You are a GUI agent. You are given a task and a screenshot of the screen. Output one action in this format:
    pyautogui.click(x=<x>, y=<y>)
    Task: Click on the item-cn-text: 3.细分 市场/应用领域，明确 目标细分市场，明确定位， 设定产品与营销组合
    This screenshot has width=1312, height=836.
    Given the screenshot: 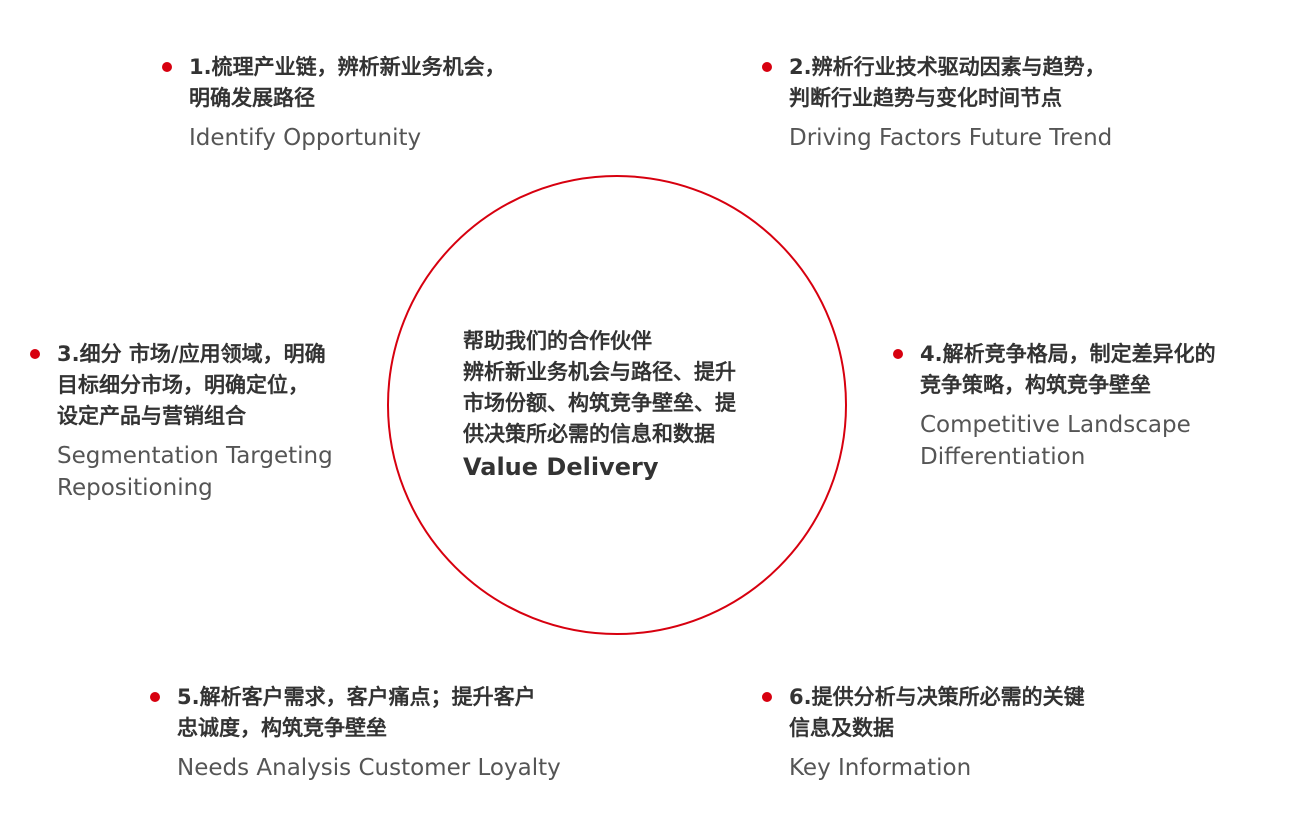 What is the action you would take?
    pyautogui.click(x=195, y=385)
    